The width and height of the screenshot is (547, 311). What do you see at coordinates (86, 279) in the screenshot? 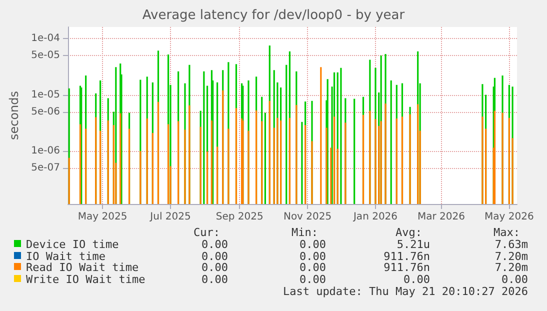
I see `legend-label: Write IO Wait time` at bounding box center [86, 279].